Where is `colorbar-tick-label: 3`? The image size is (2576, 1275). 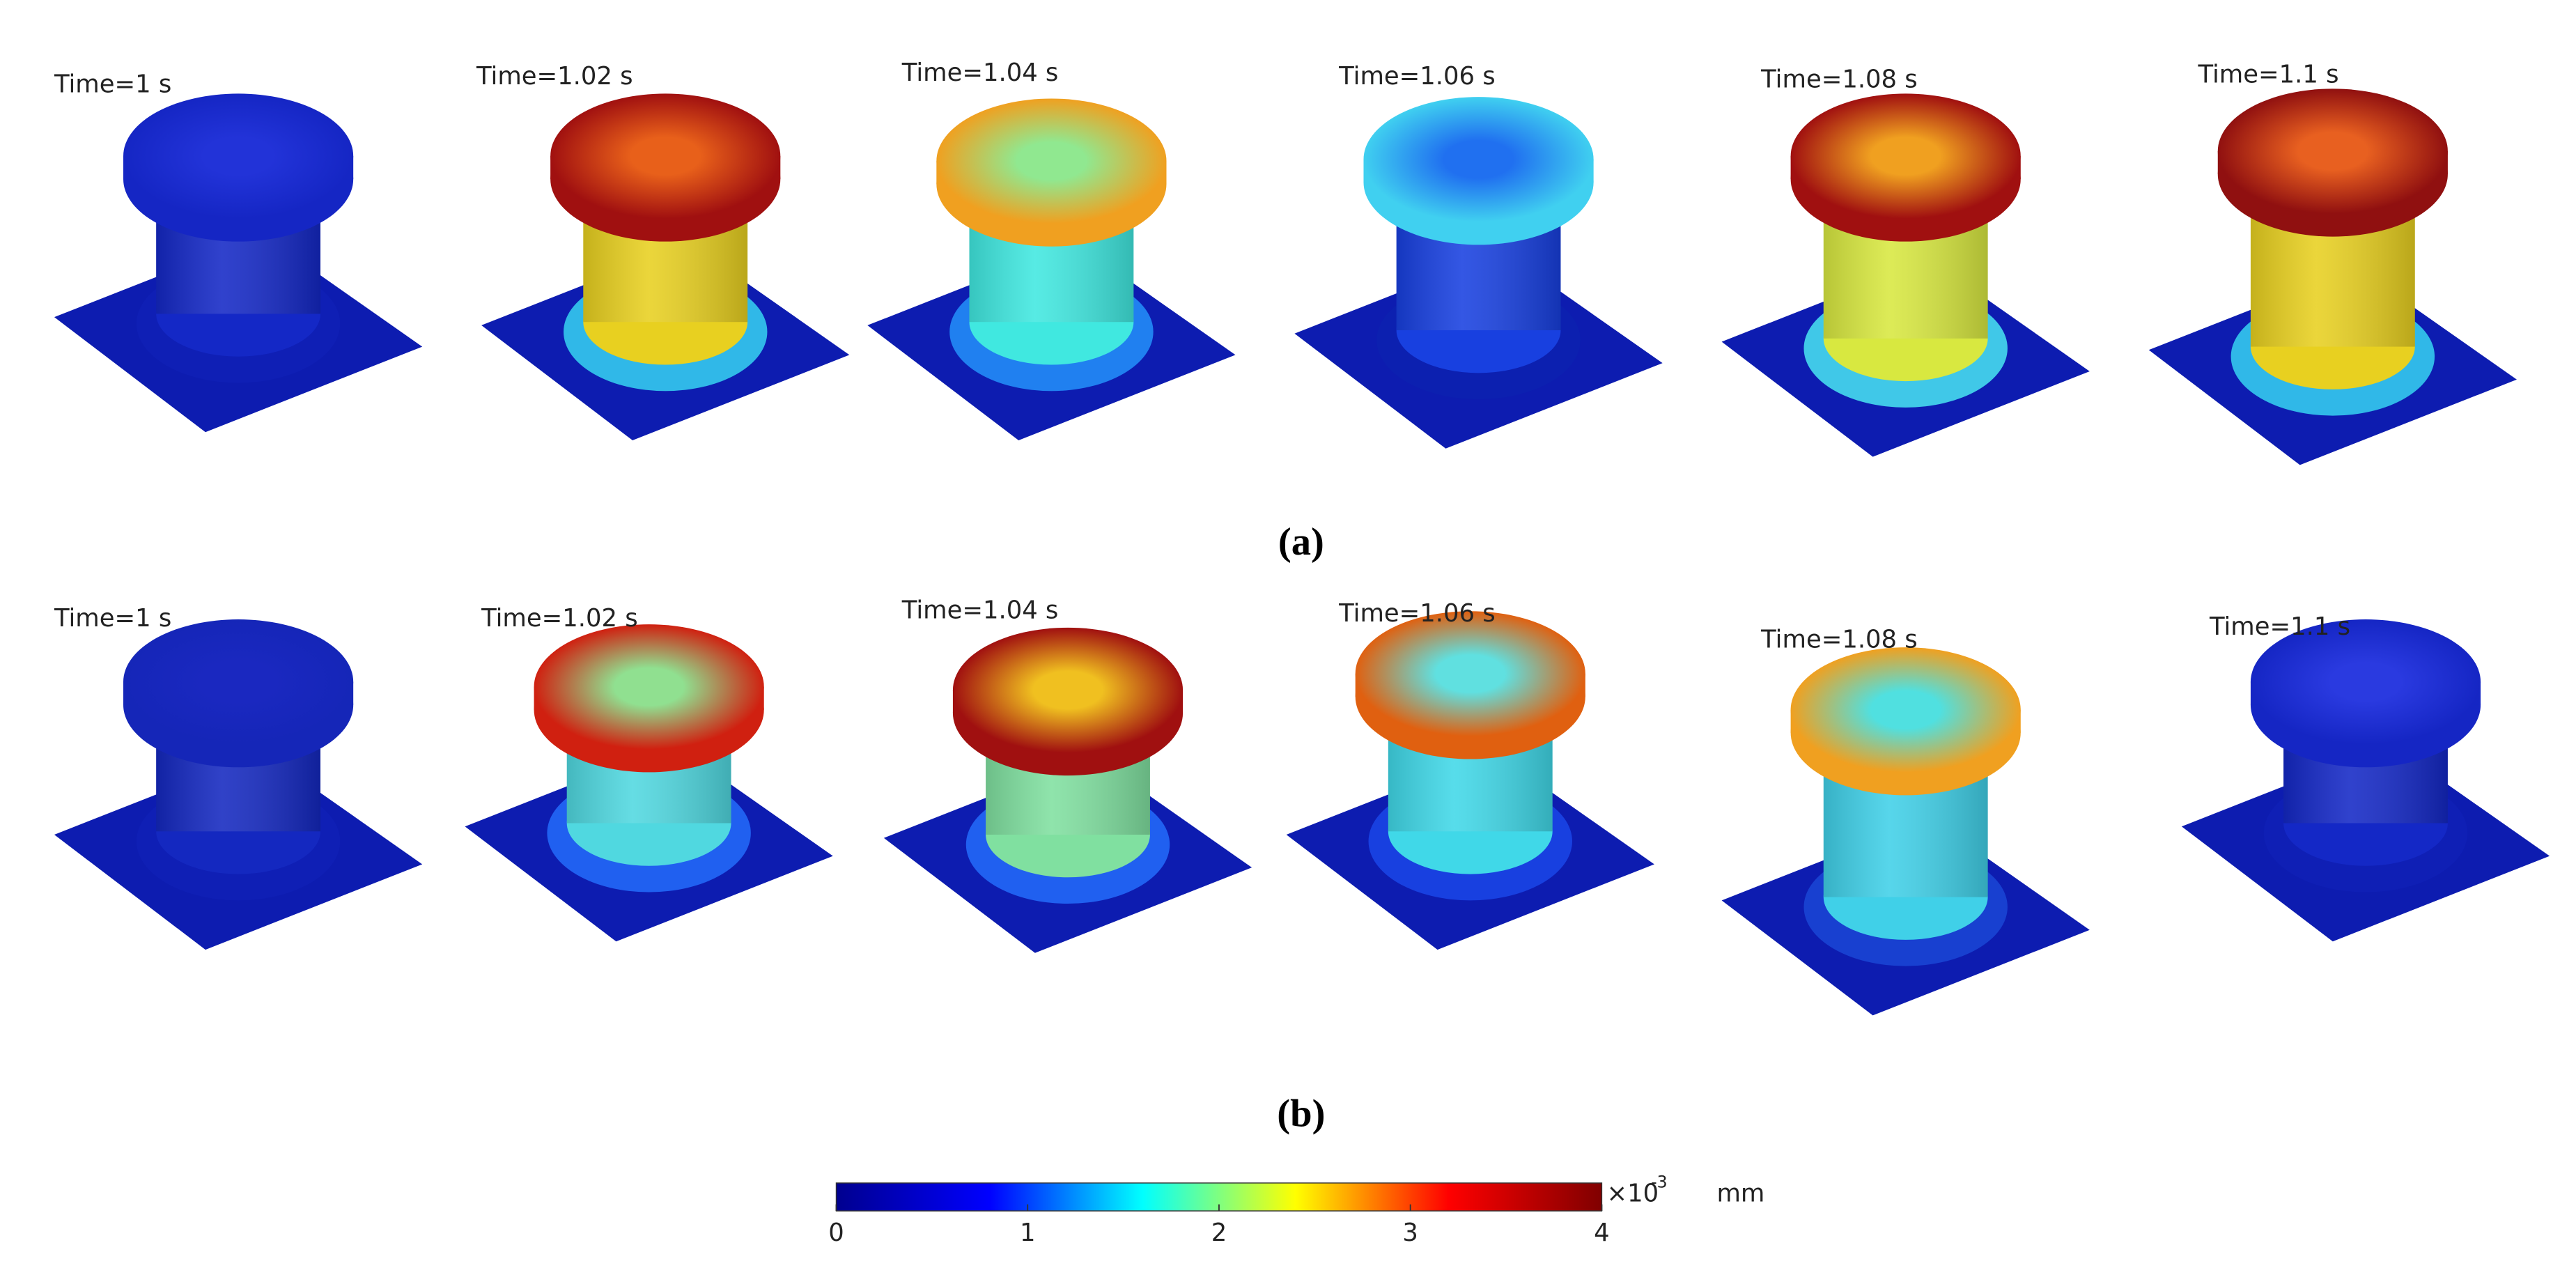 colorbar-tick-label: 3 is located at coordinates (1410, 1233).